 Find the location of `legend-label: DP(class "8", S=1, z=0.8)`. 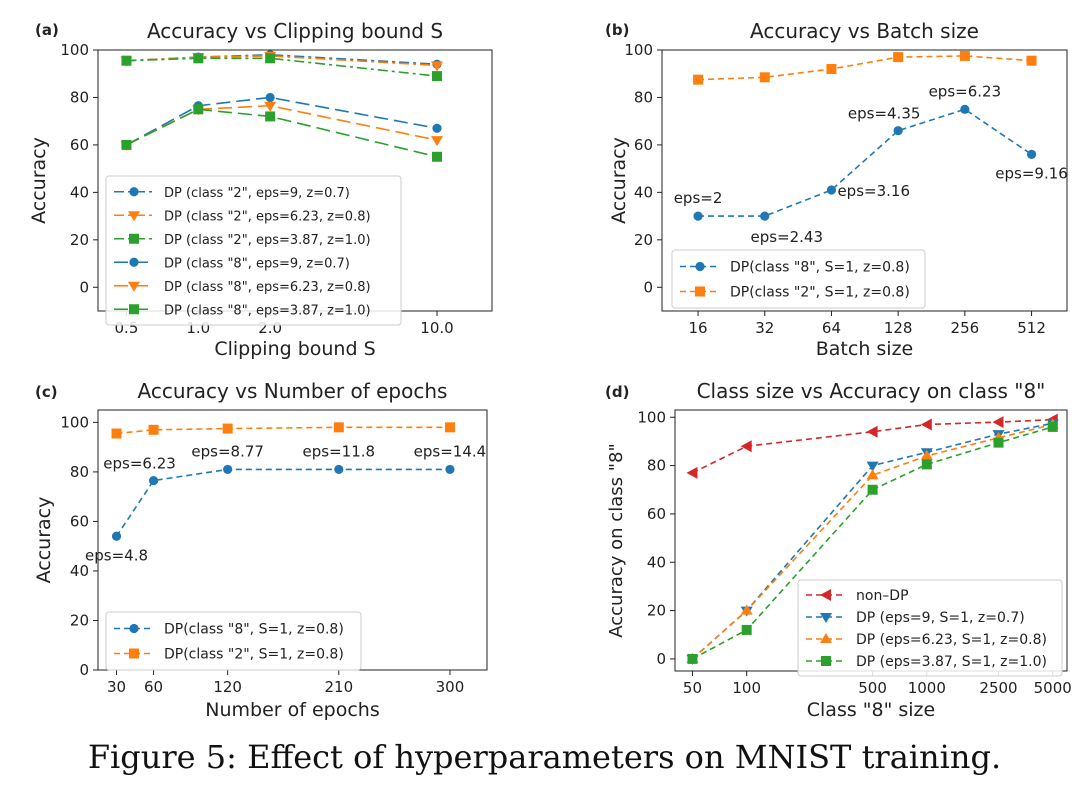

legend-label: DP(class "8", S=1, z=0.8) is located at coordinates (820, 268).